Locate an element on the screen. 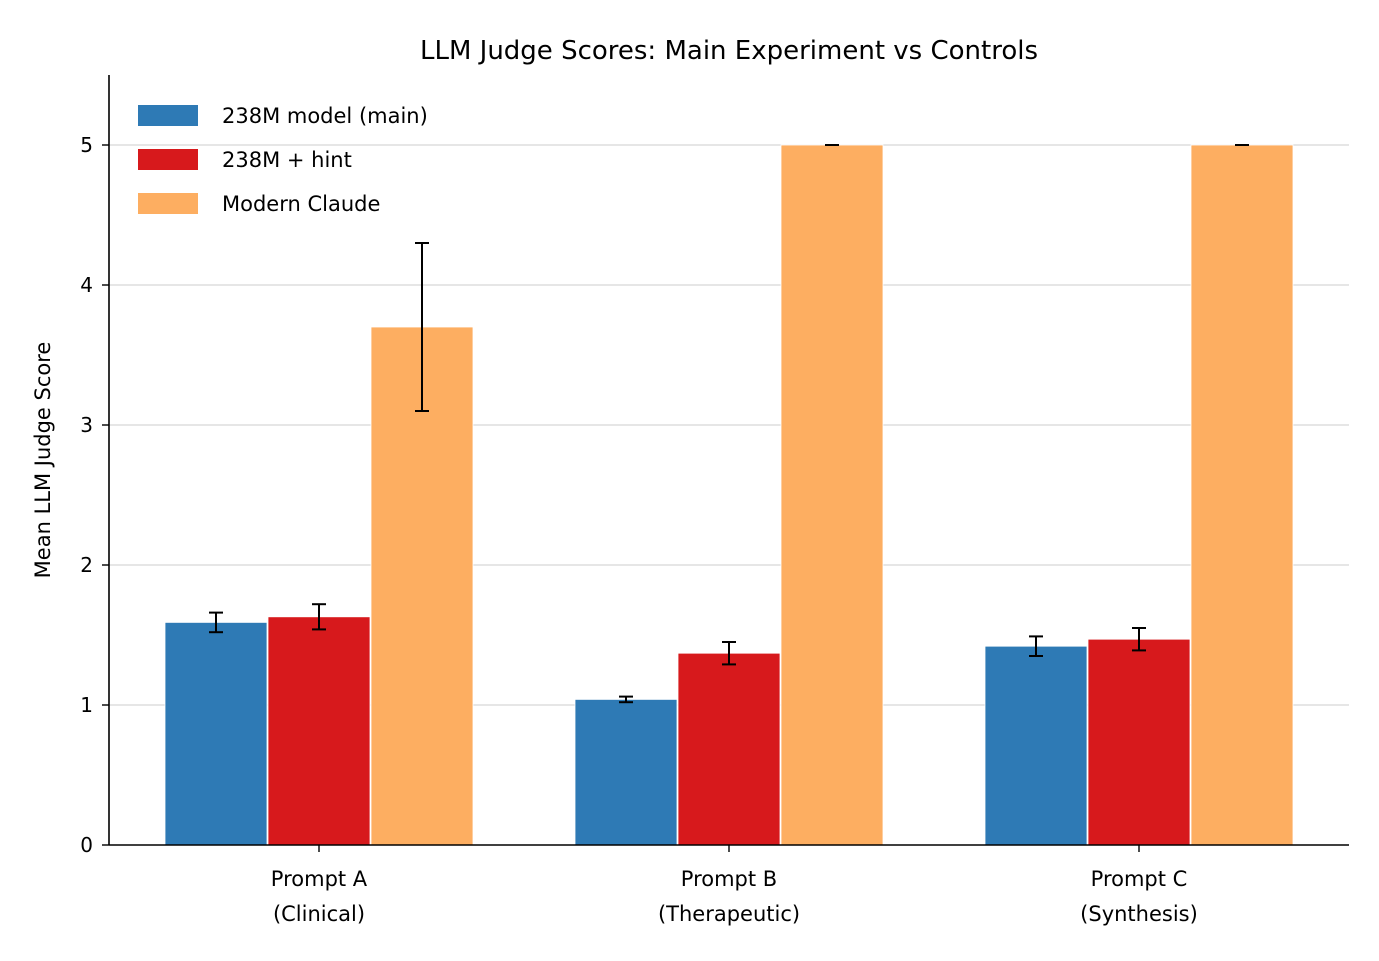  y-tick-label: 4 is located at coordinates (86, 285).